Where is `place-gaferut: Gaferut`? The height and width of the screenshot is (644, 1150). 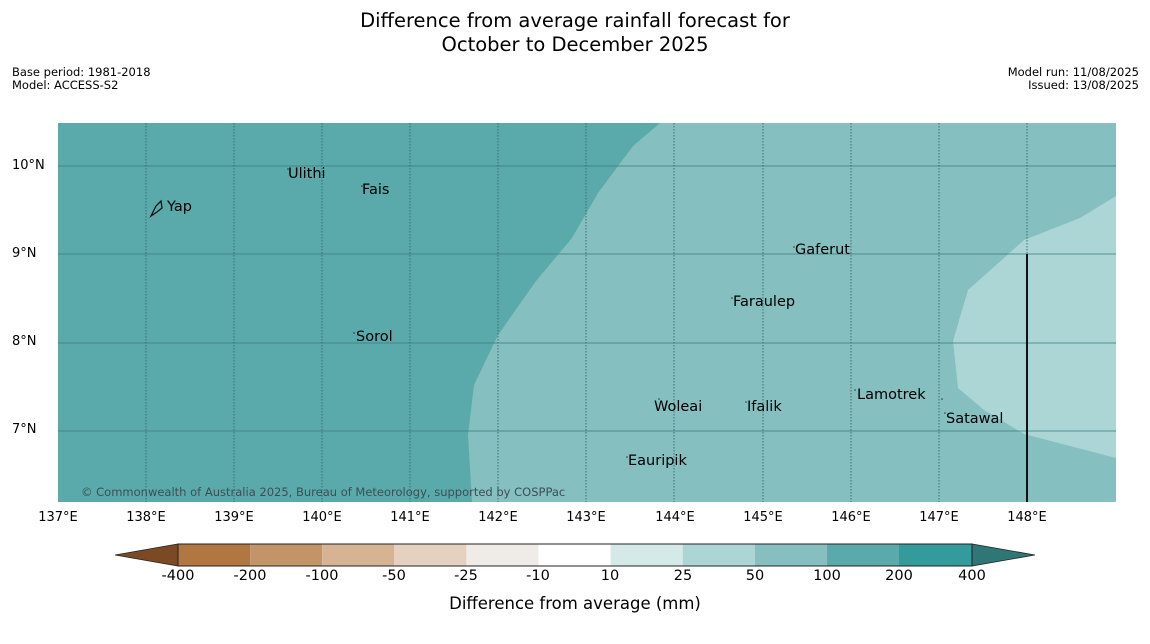 place-gaferut: Gaferut is located at coordinates (822, 250).